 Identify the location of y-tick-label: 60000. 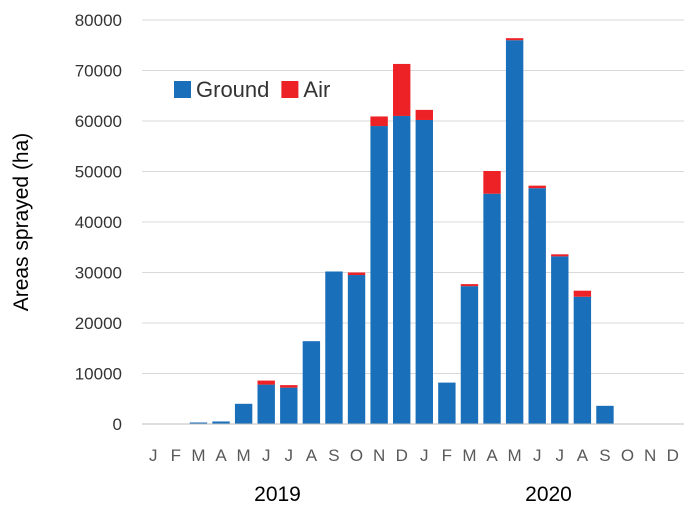
(98, 121).